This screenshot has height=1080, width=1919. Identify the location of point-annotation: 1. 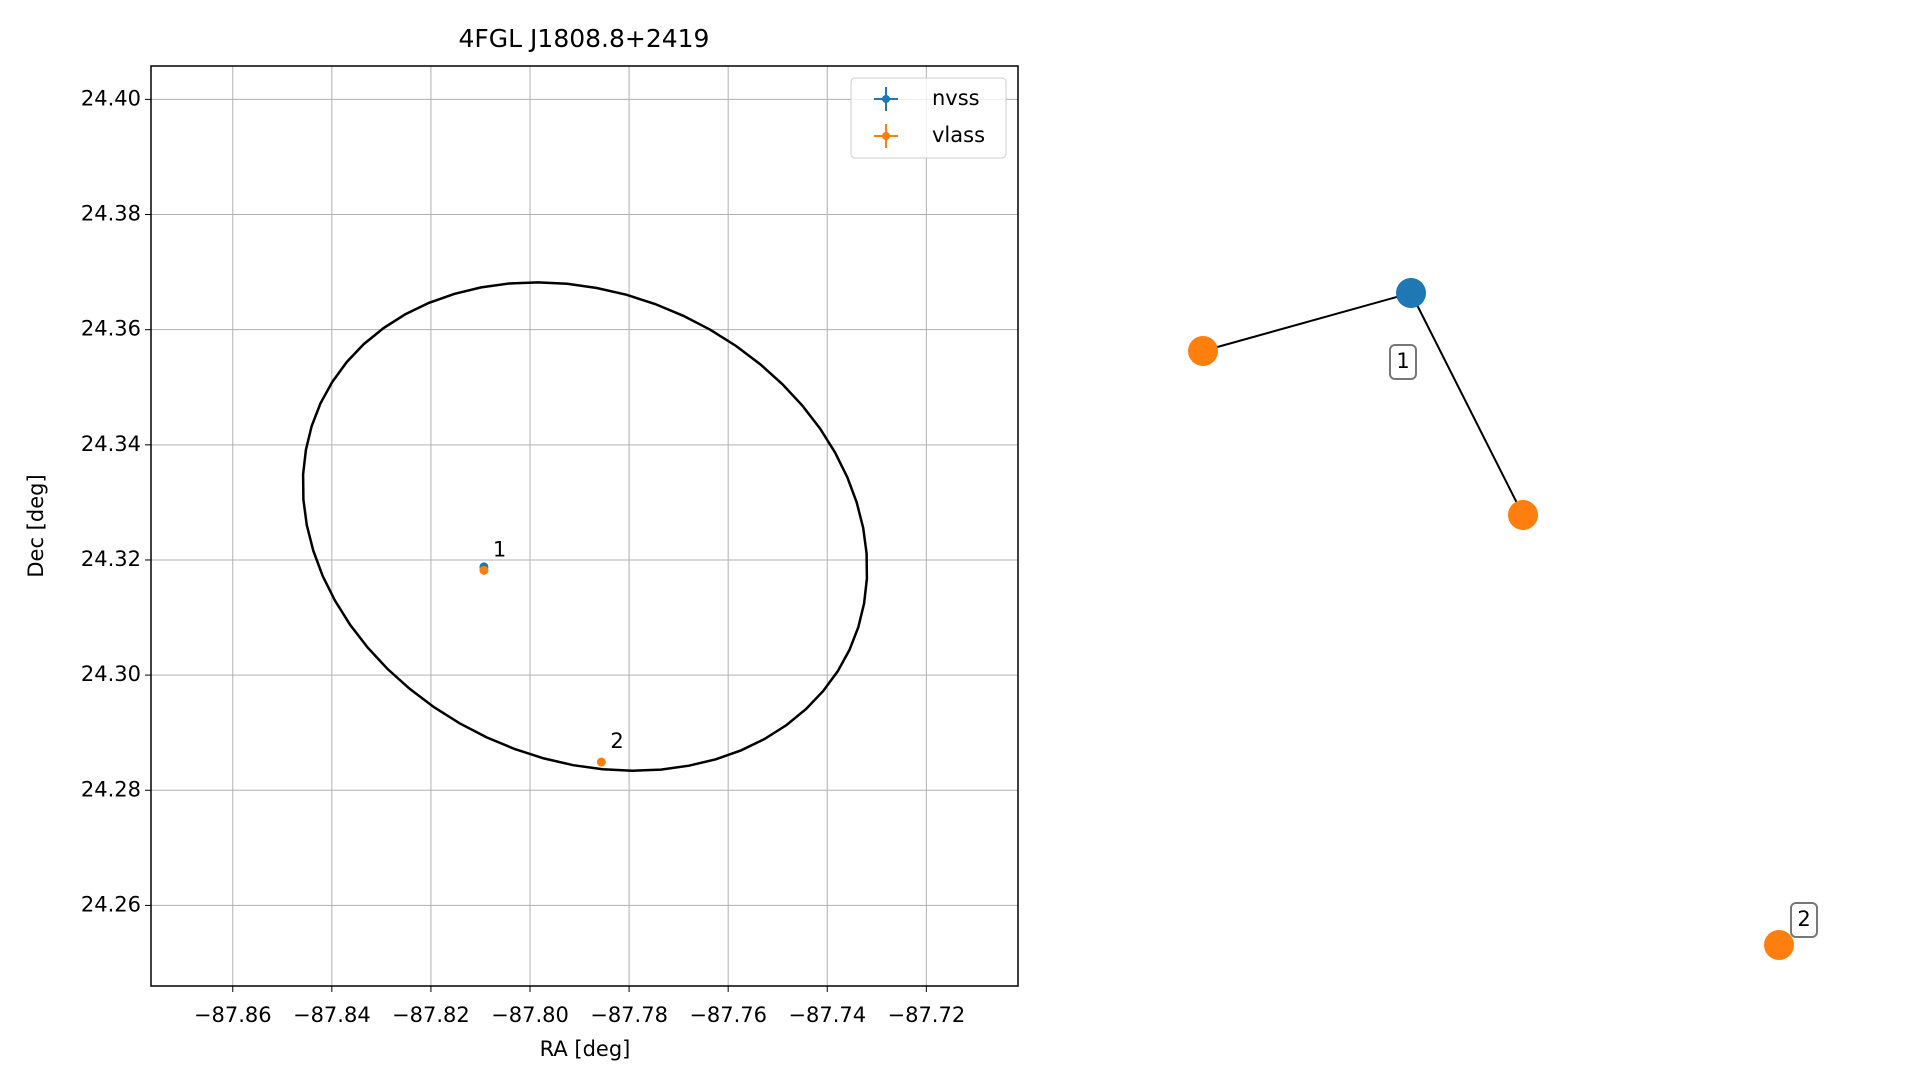
(499, 549).